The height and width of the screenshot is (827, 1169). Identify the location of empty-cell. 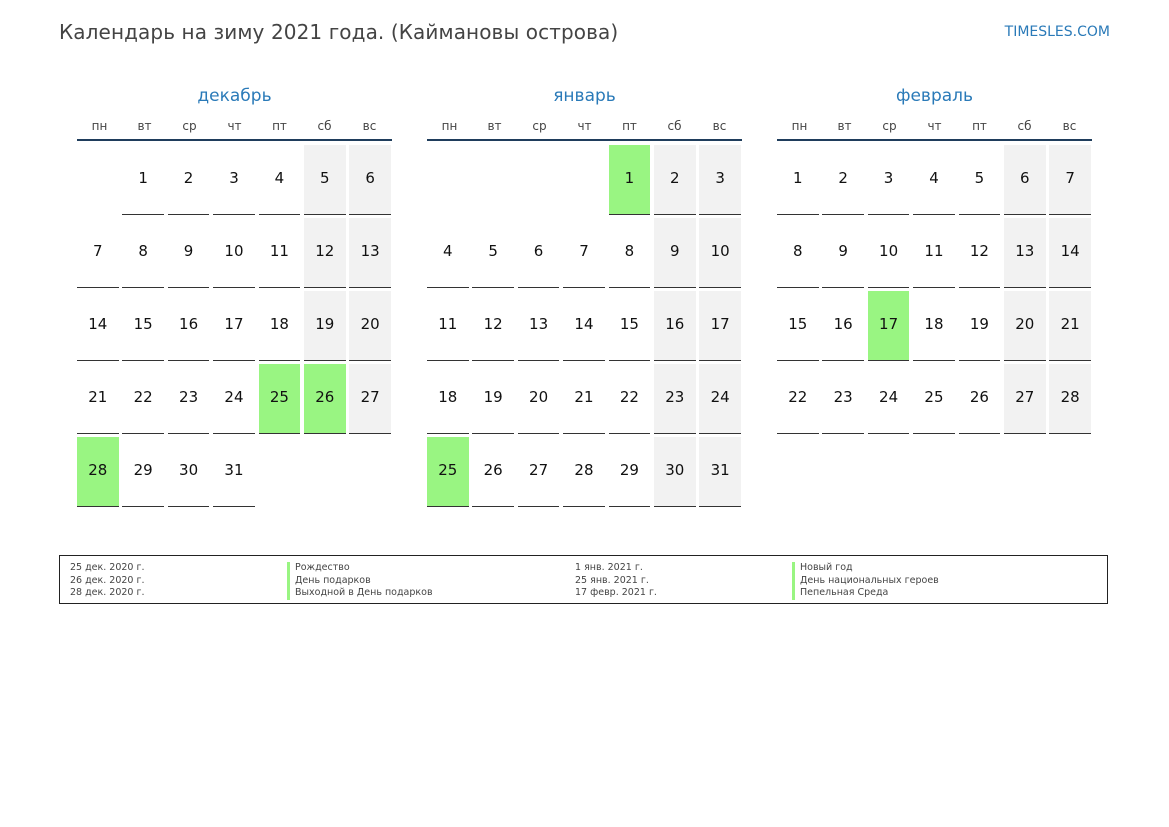
(448, 180).